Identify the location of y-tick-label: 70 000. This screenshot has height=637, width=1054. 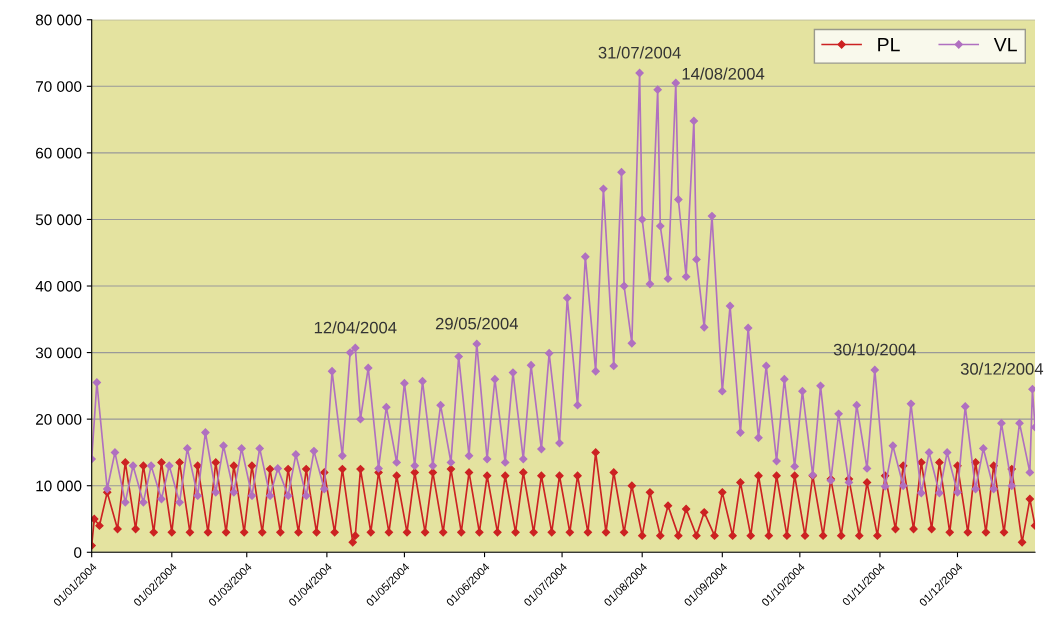
(59, 86).